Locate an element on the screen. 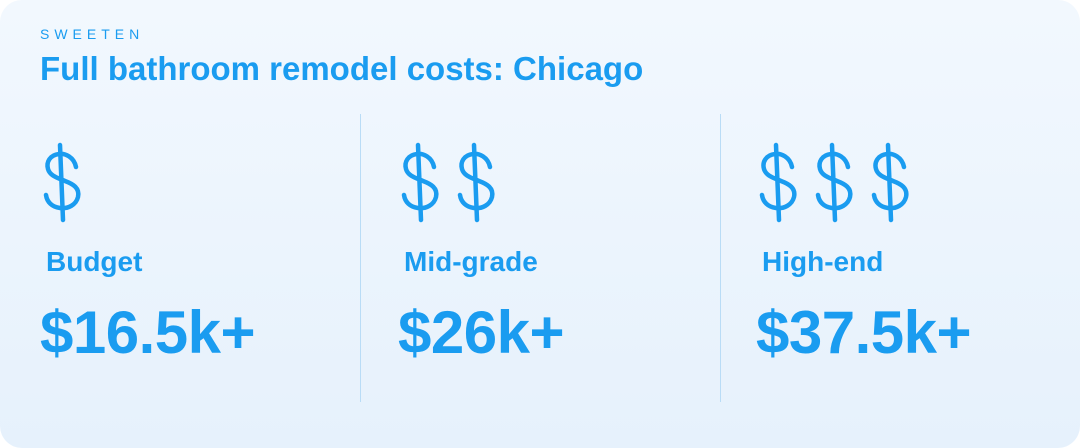  tier-label: Mid-grade is located at coordinates (471, 261).